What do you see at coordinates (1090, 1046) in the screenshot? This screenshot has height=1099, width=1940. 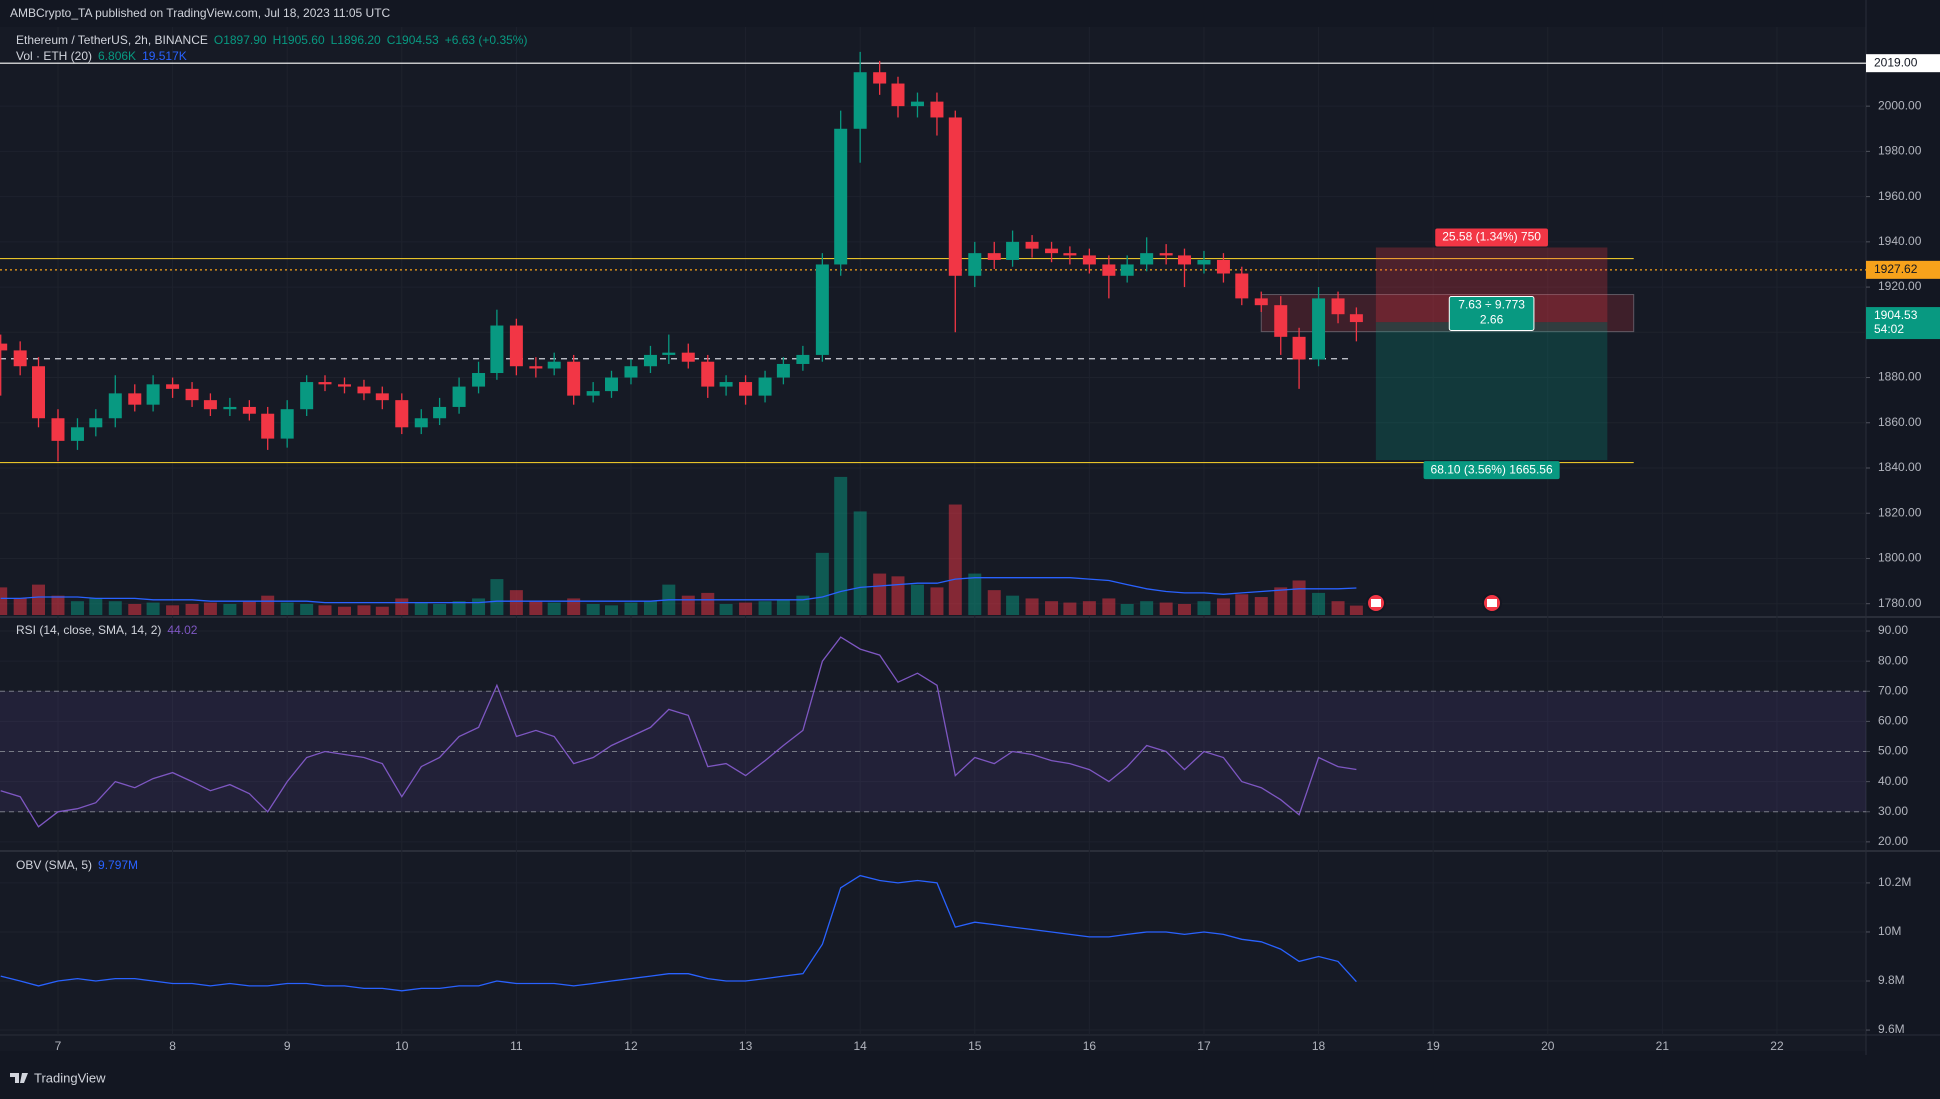 I see `x-tick-label: 16` at bounding box center [1090, 1046].